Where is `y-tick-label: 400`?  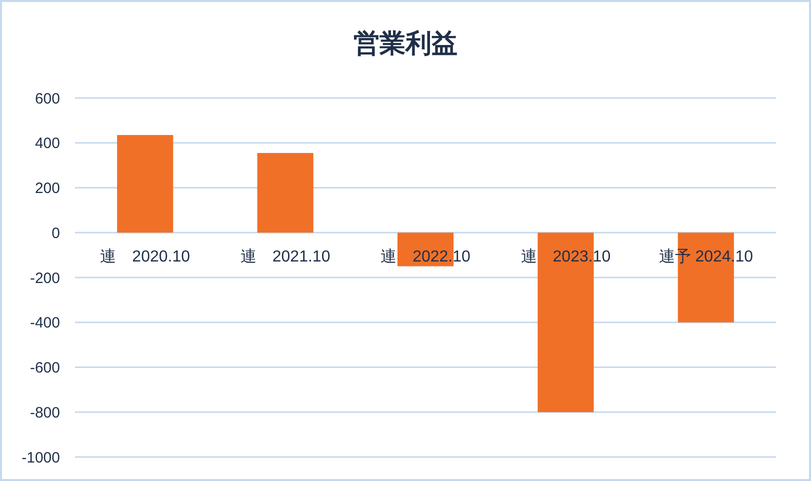
y-tick-label: 400 is located at coordinates (47, 143).